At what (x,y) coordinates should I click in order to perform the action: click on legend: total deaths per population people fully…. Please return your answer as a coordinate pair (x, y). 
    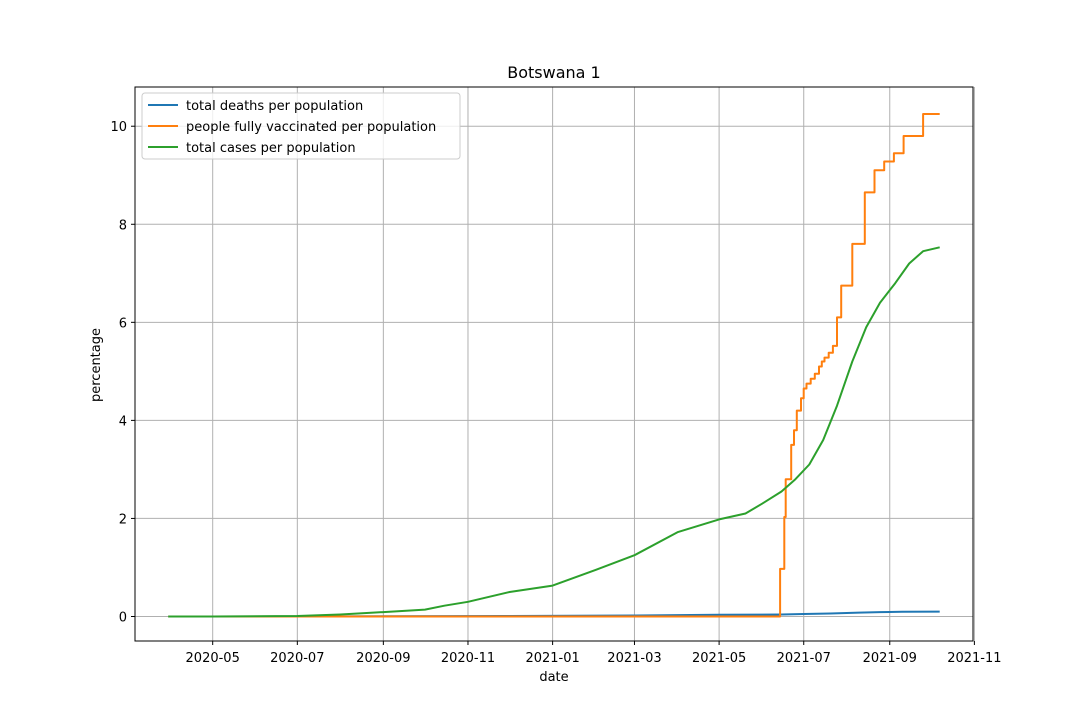
    Looking at the image, I should click on (301, 126).